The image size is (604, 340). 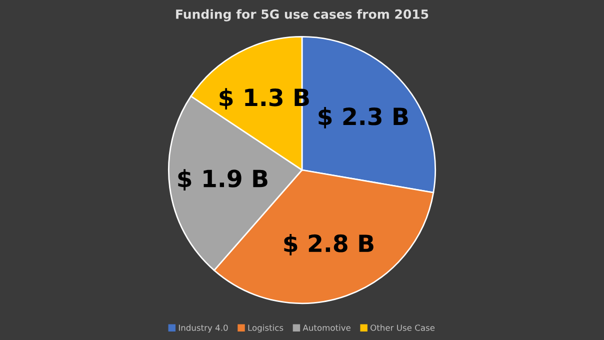 What do you see at coordinates (326, 327) in the screenshot?
I see `legend-label: Automotive` at bounding box center [326, 327].